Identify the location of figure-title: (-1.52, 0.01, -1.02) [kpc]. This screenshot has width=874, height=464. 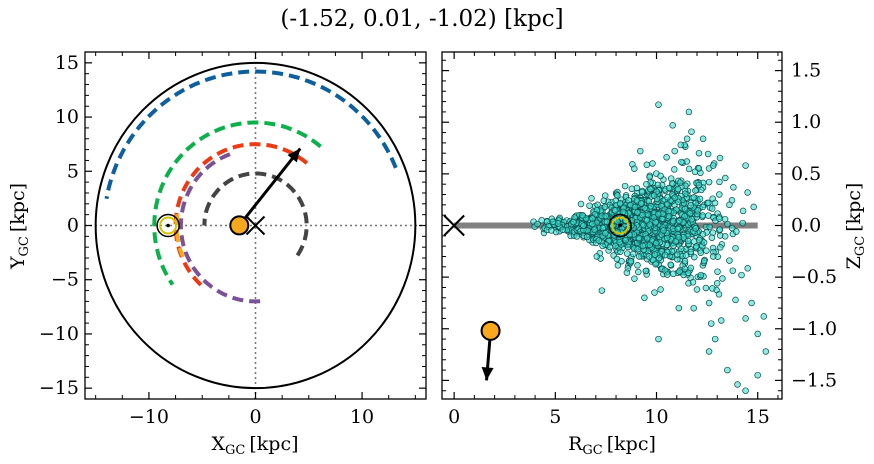
(421, 19).